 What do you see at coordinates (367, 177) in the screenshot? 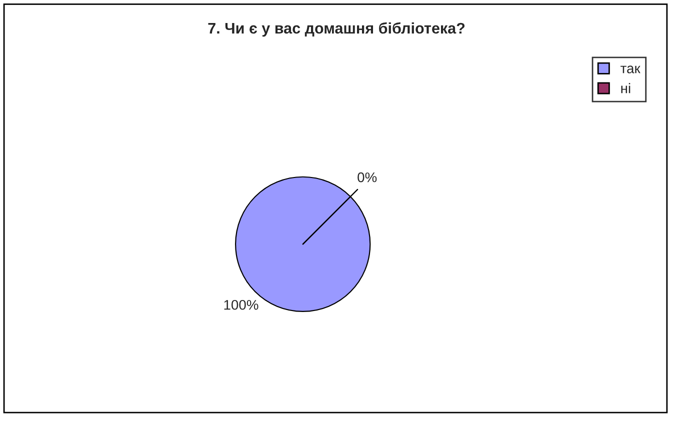
I see `text: 0%` at bounding box center [367, 177].